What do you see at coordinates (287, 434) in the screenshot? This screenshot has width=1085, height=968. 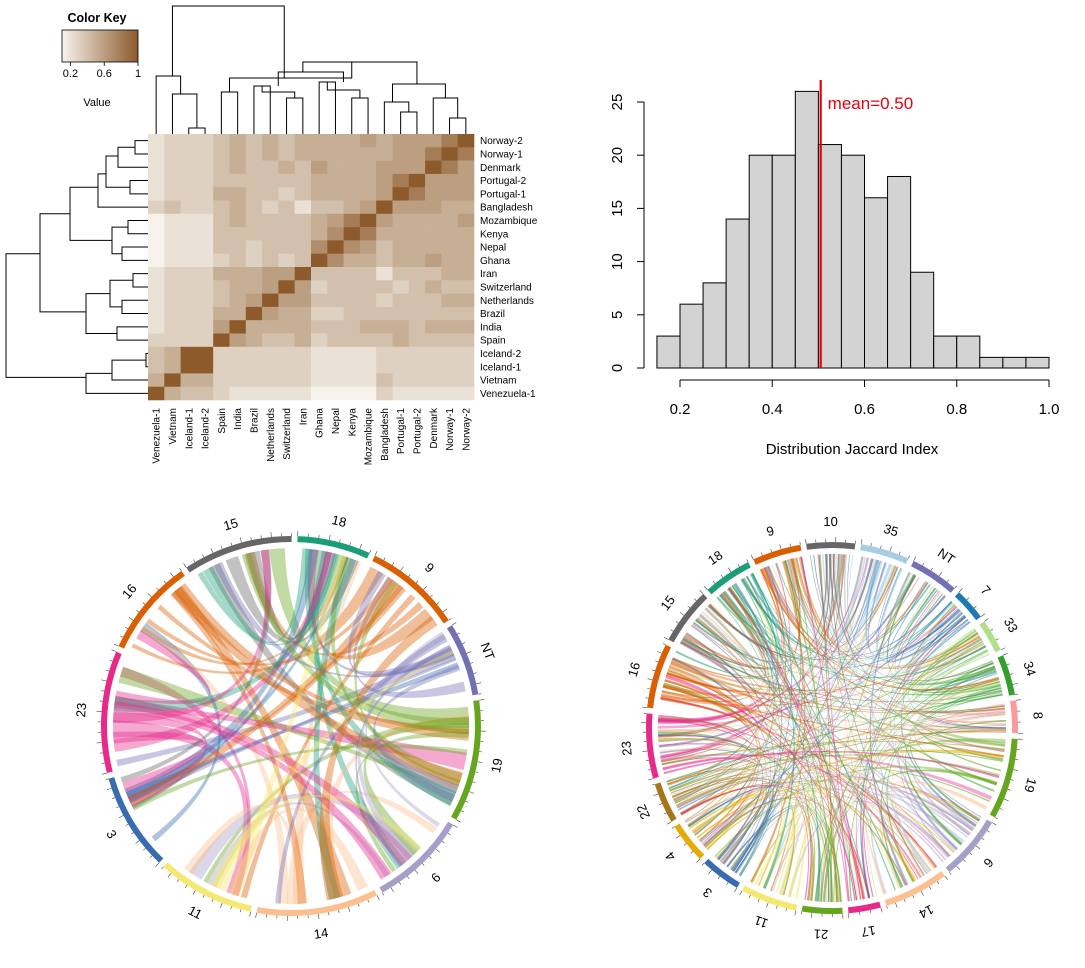 I see `heatmap-col-label: Switzerland` at bounding box center [287, 434].